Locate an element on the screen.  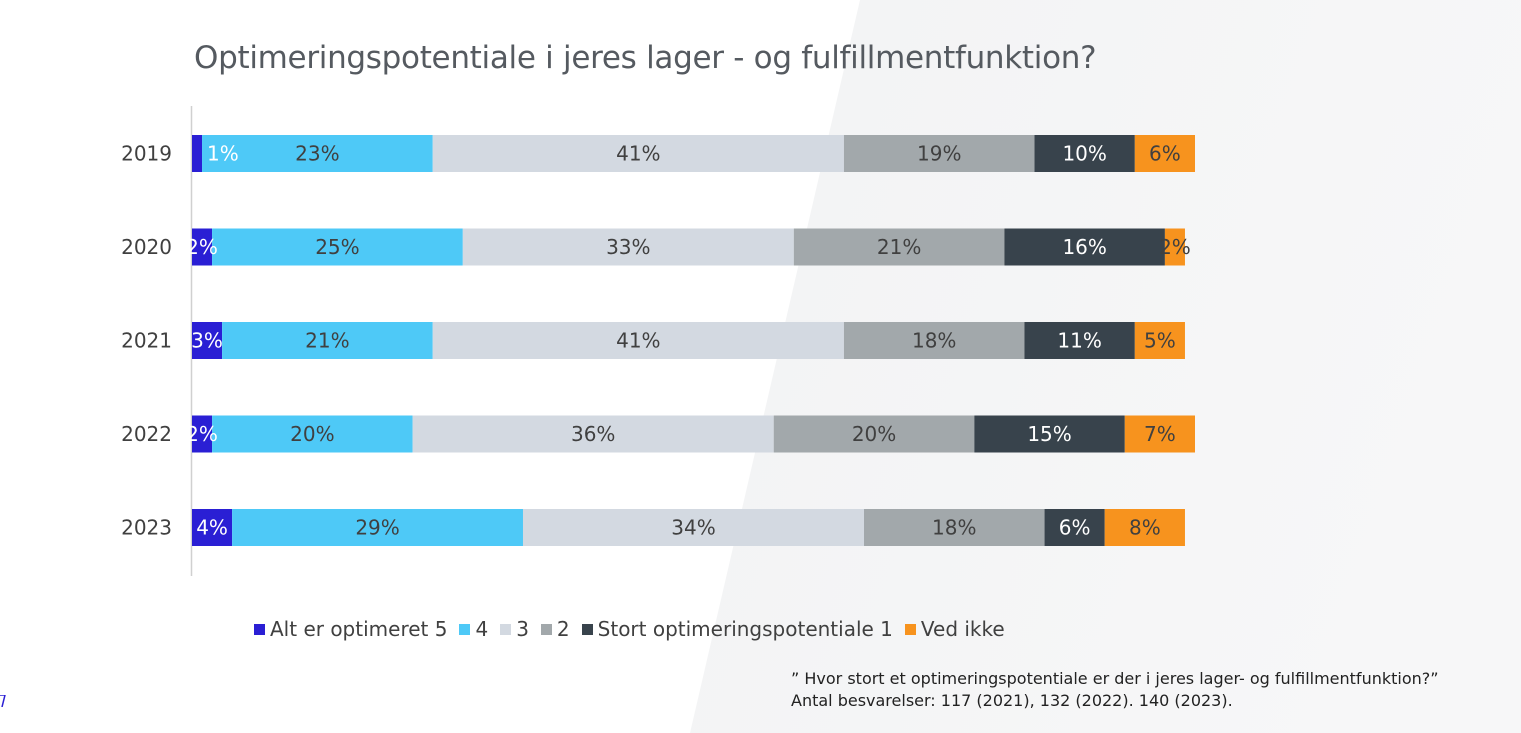
data-label: 19% is located at coordinates (939, 154).